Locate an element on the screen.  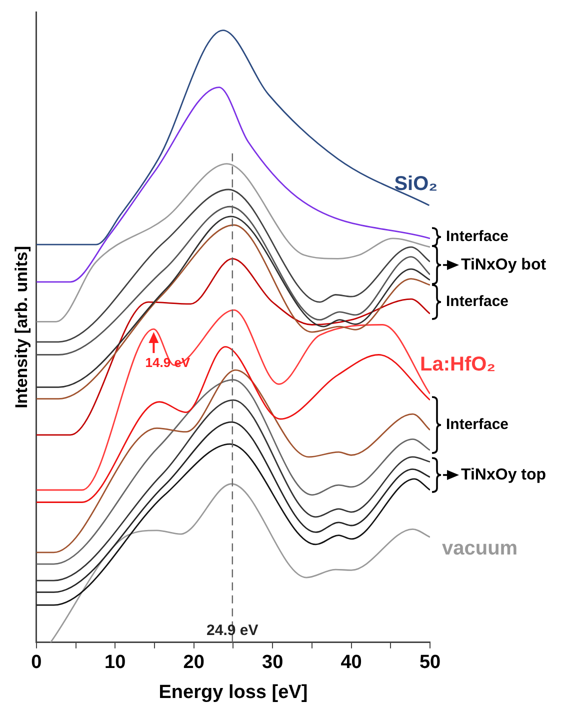
x-tick-label: 40 is located at coordinates (351, 663).